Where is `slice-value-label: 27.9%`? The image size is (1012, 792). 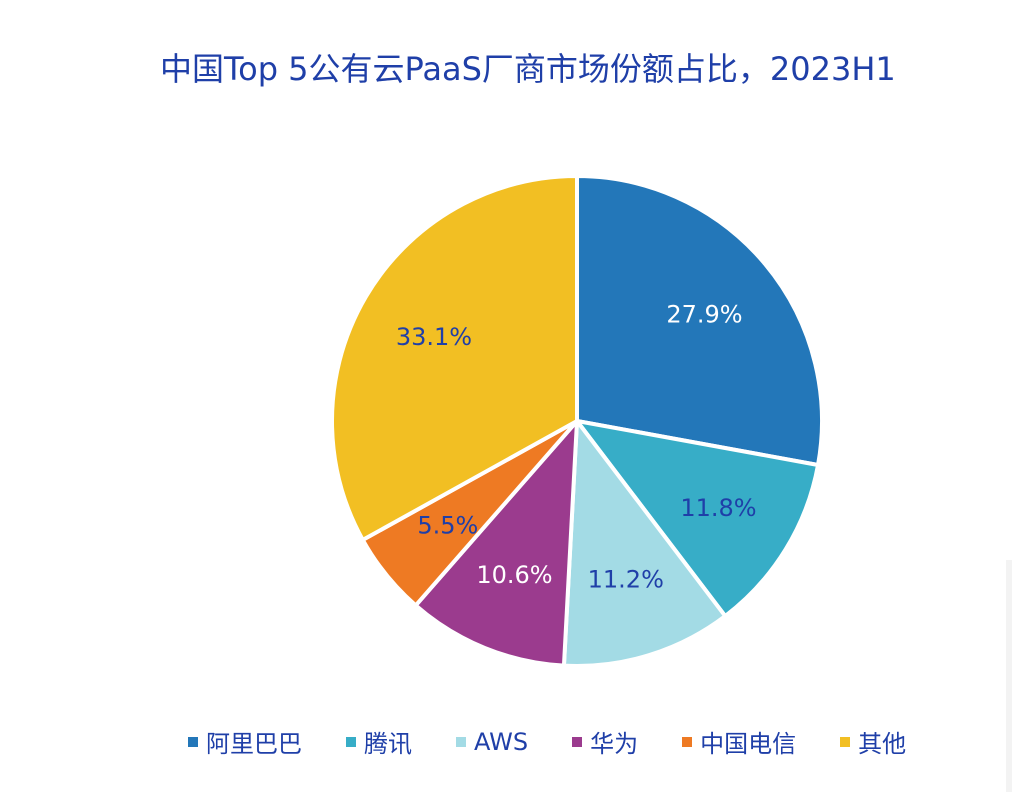 slice-value-label: 27.9% is located at coordinates (704, 315).